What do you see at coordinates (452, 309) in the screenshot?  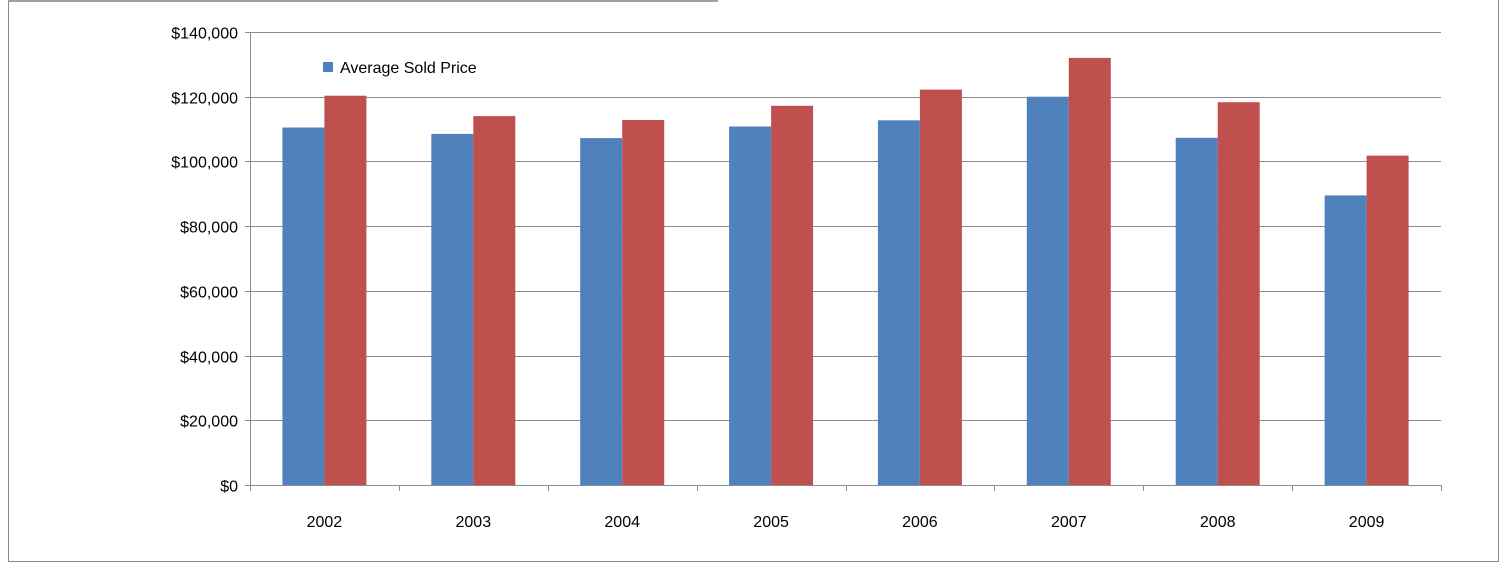 I see `bar-series-1-2003` at bounding box center [452, 309].